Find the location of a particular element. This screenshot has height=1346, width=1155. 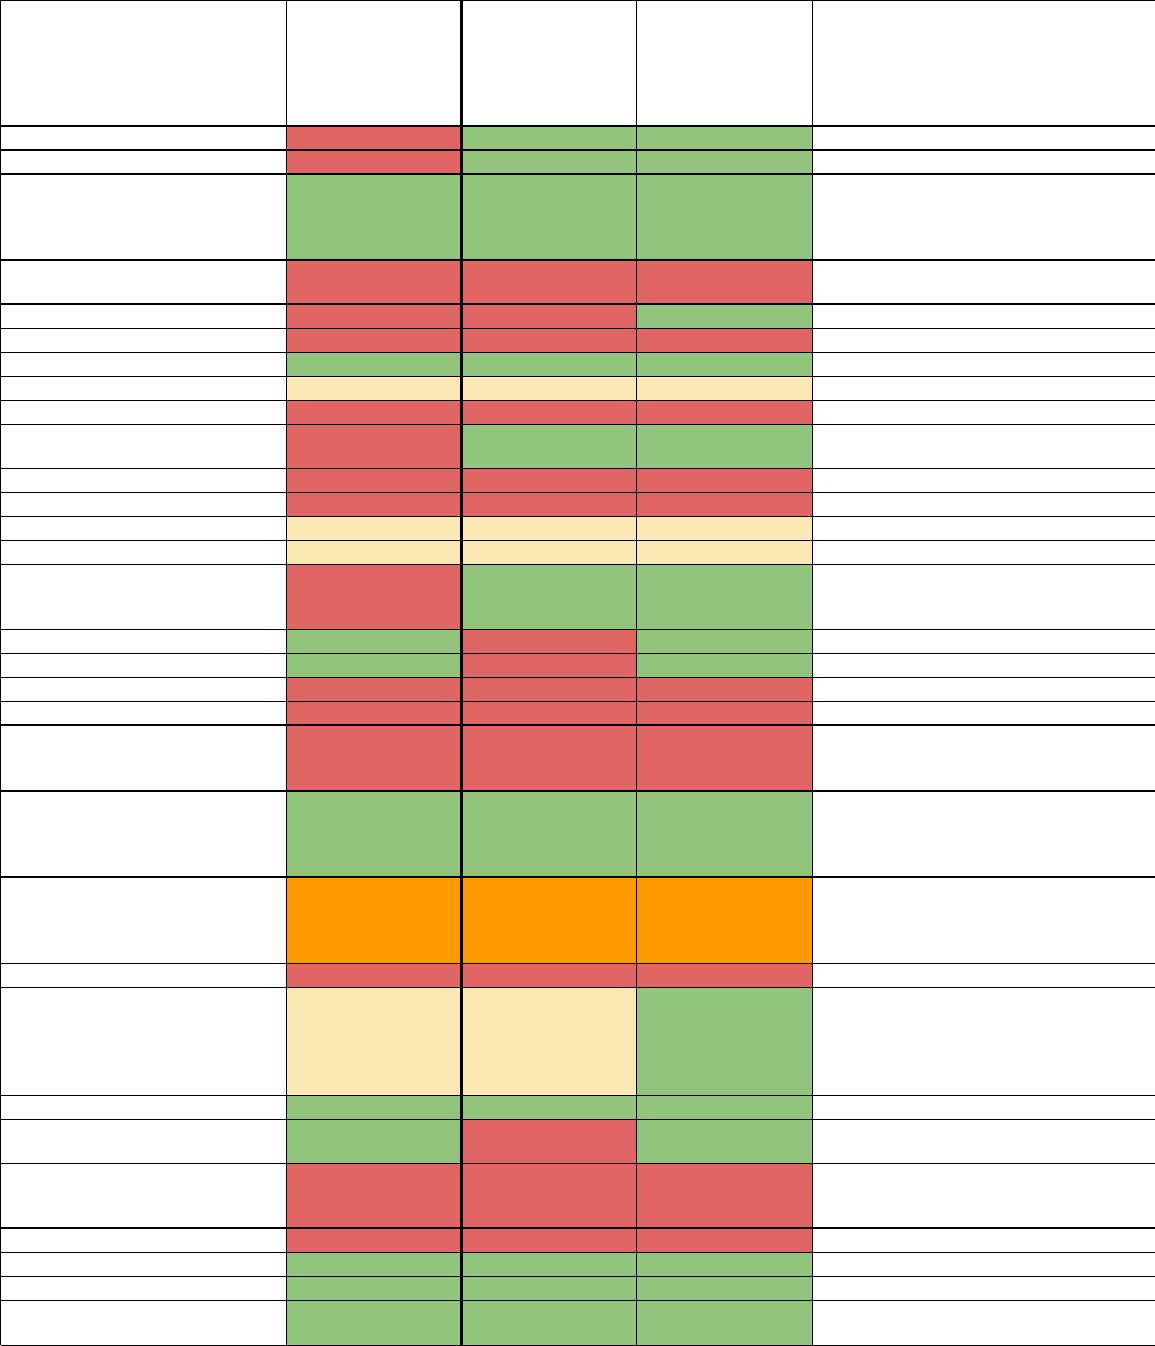

status-cell-orange is located at coordinates (374, 921).